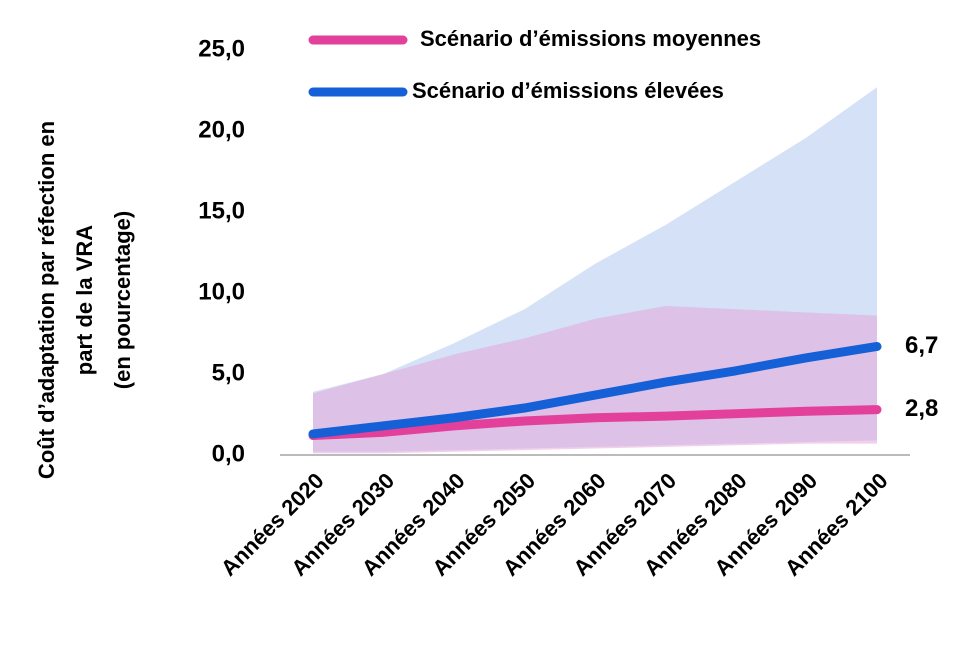 Image resolution: width=962 pixels, height=653 pixels. What do you see at coordinates (228, 372) in the screenshot?
I see `y-tick-label: 5,0` at bounding box center [228, 372].